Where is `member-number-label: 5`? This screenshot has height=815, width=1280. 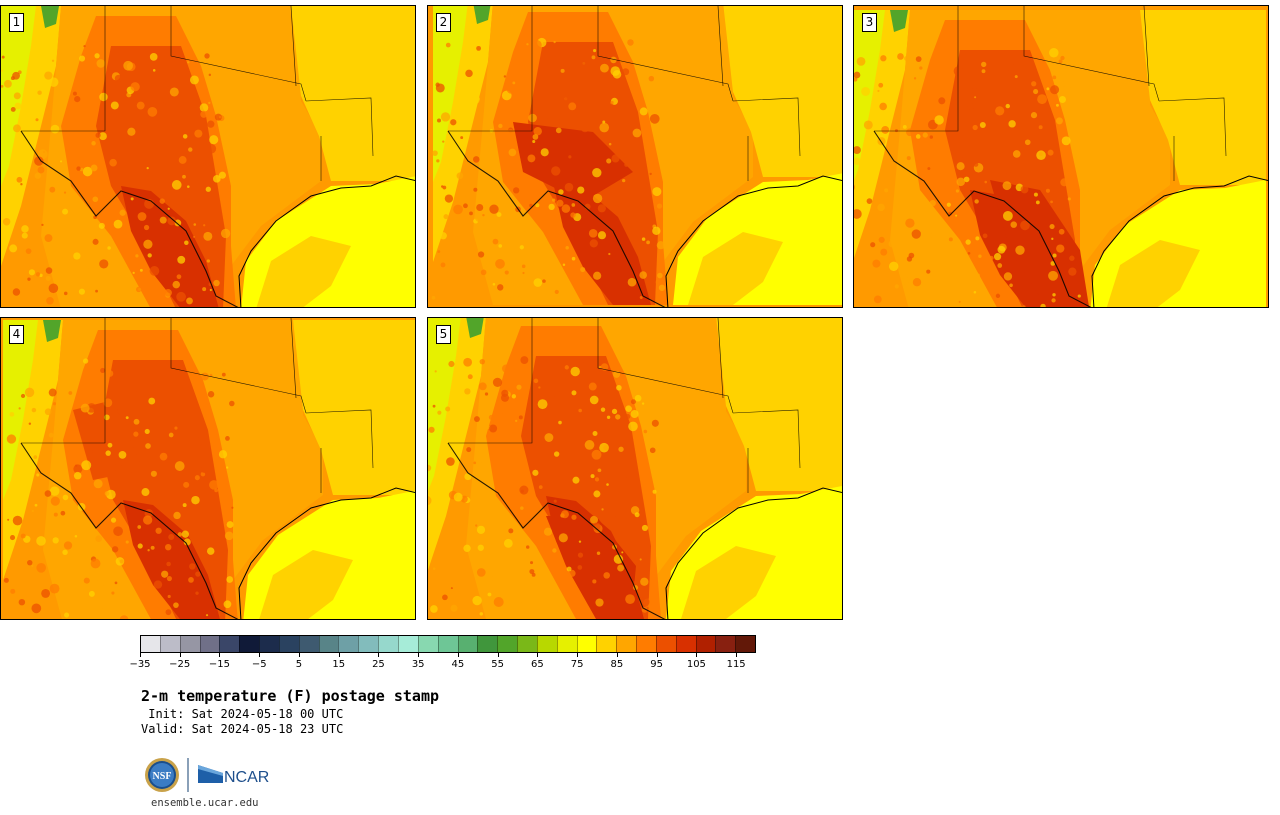
member-number-label: 5 is located at coordinates (443, 334).